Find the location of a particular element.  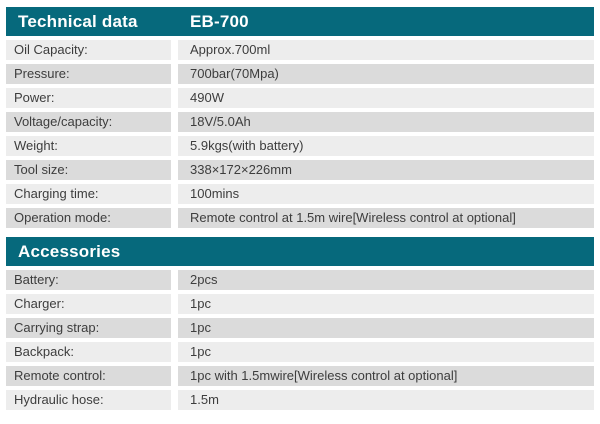

row-label: Charging time: is located at coordinates (88, 194).